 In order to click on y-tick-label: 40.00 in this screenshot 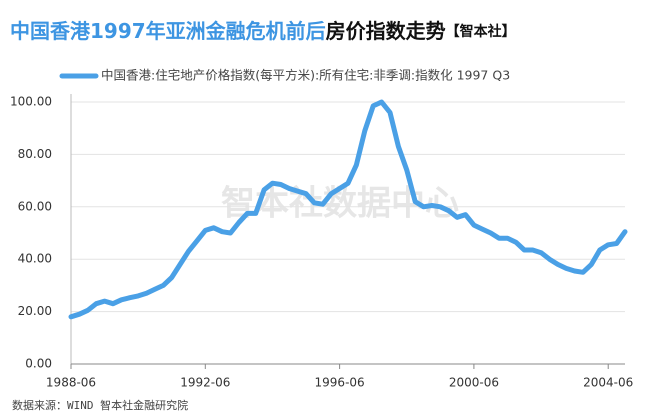, I will do `click(35, 259)`.